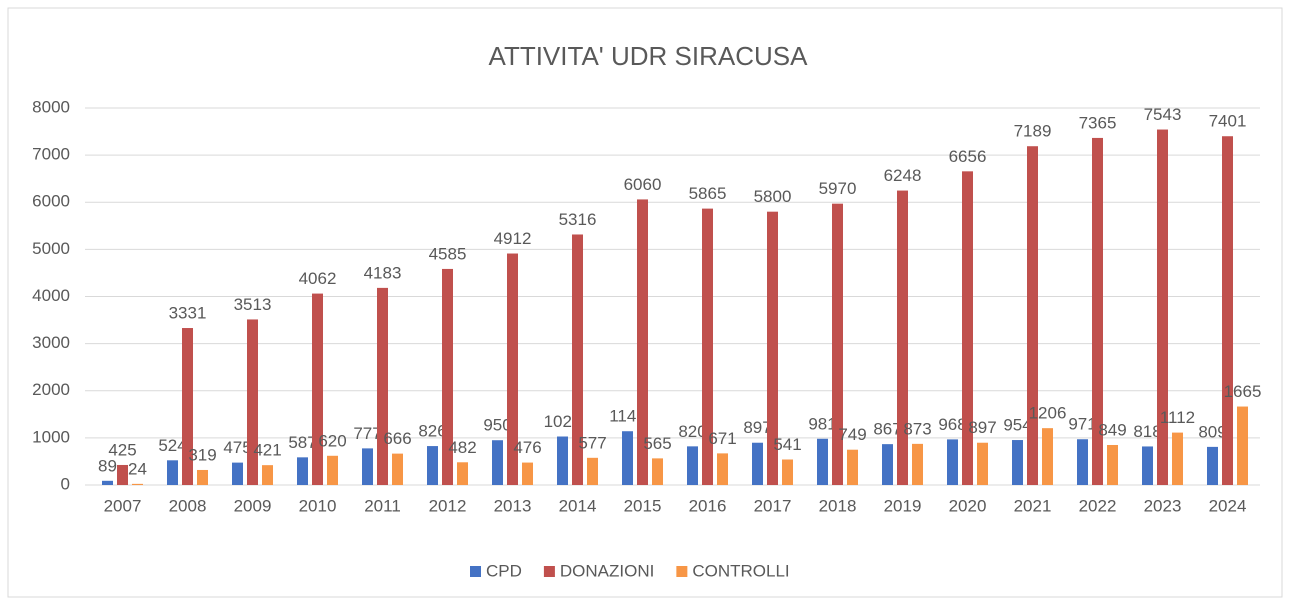 This screenshot has width=1290, height=610. I want to click on data-label: 873, so click(917, 428).